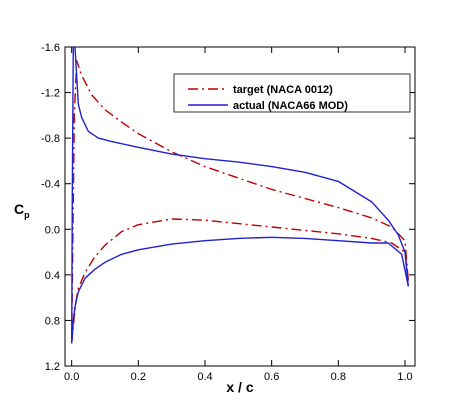 This screenshot has width=474, height=411. I want to click on x-tick-label: 1.0, so click(404, 377).